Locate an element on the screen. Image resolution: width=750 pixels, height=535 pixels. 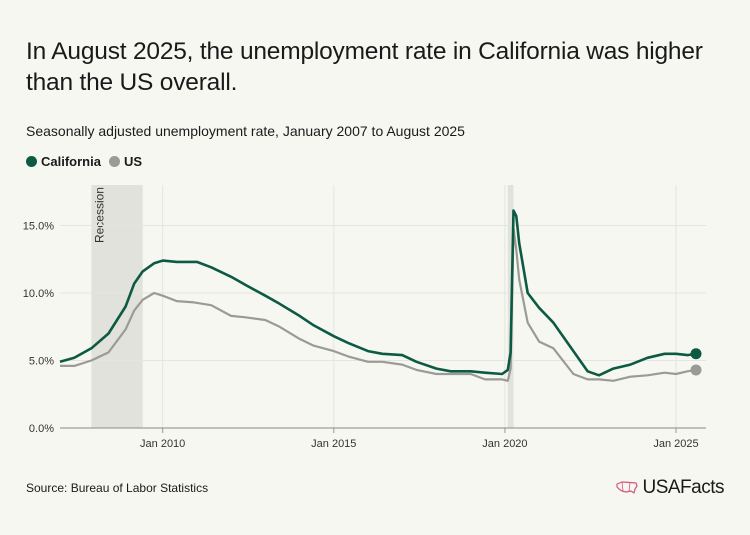
y-tick-label: 10.0% is located at coordinates (38, 294).